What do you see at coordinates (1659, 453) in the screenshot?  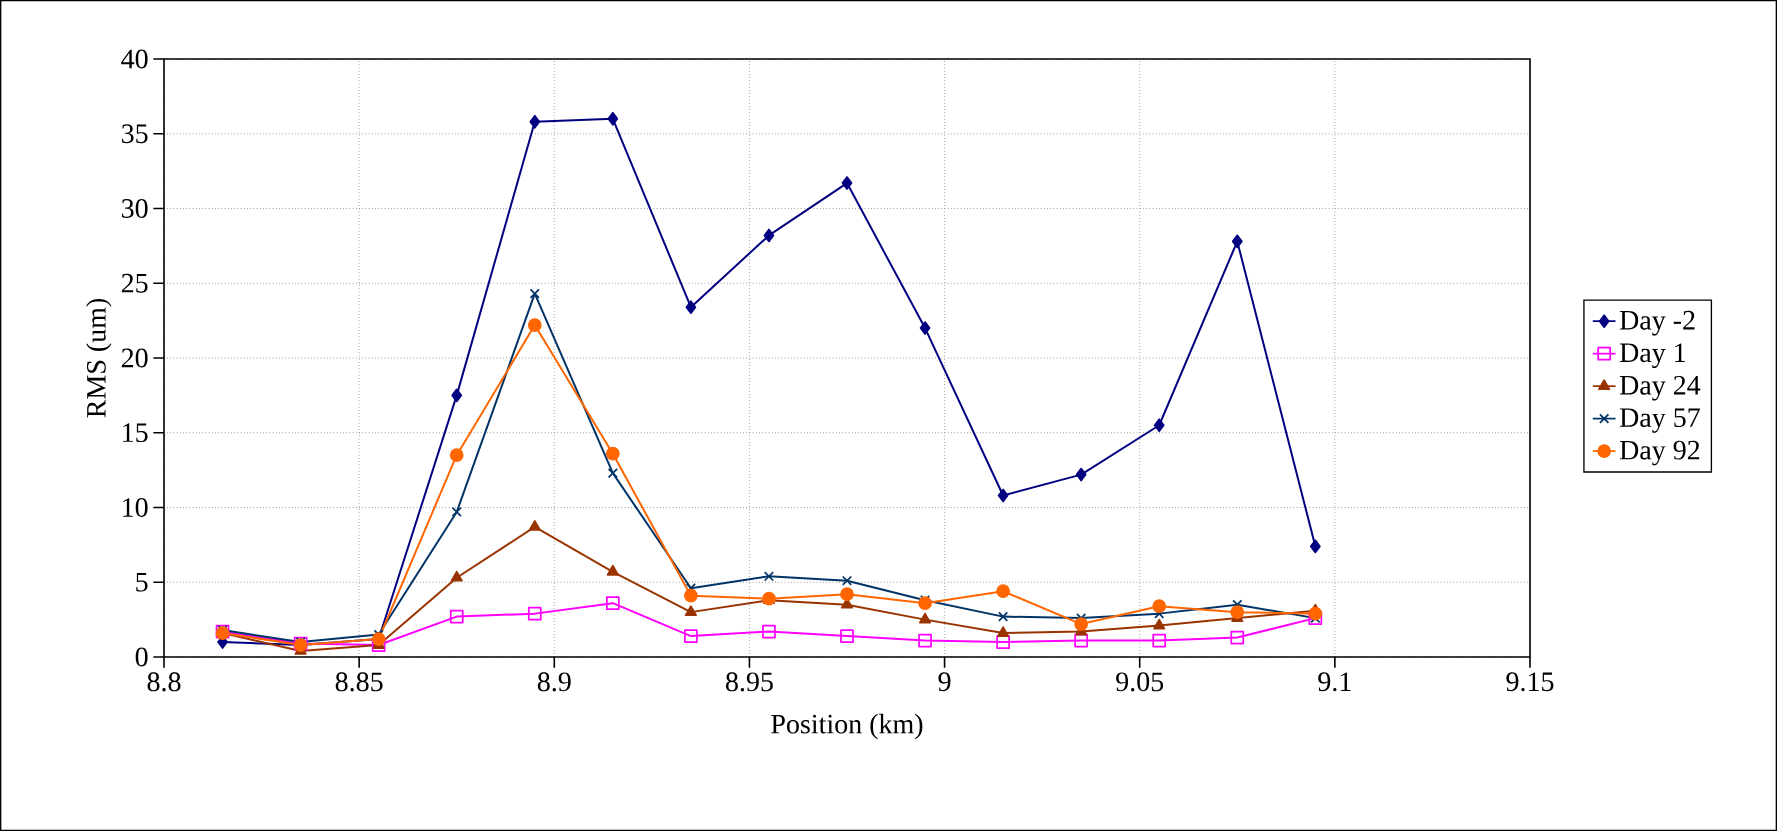 I see `legend-label: Day 92` at bounding box center [1659, 453].